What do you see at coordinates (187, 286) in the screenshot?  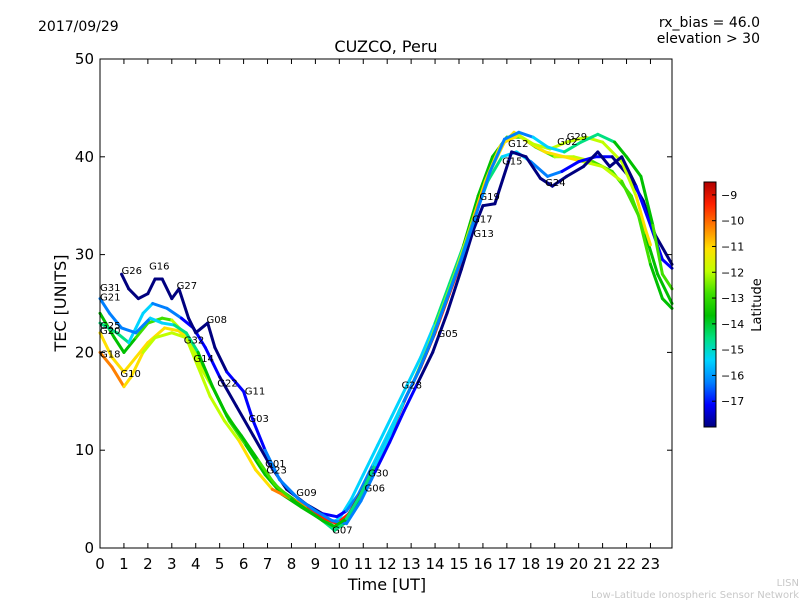 I see `satellite-label-g27: G27` at bounding box center [187, 286].